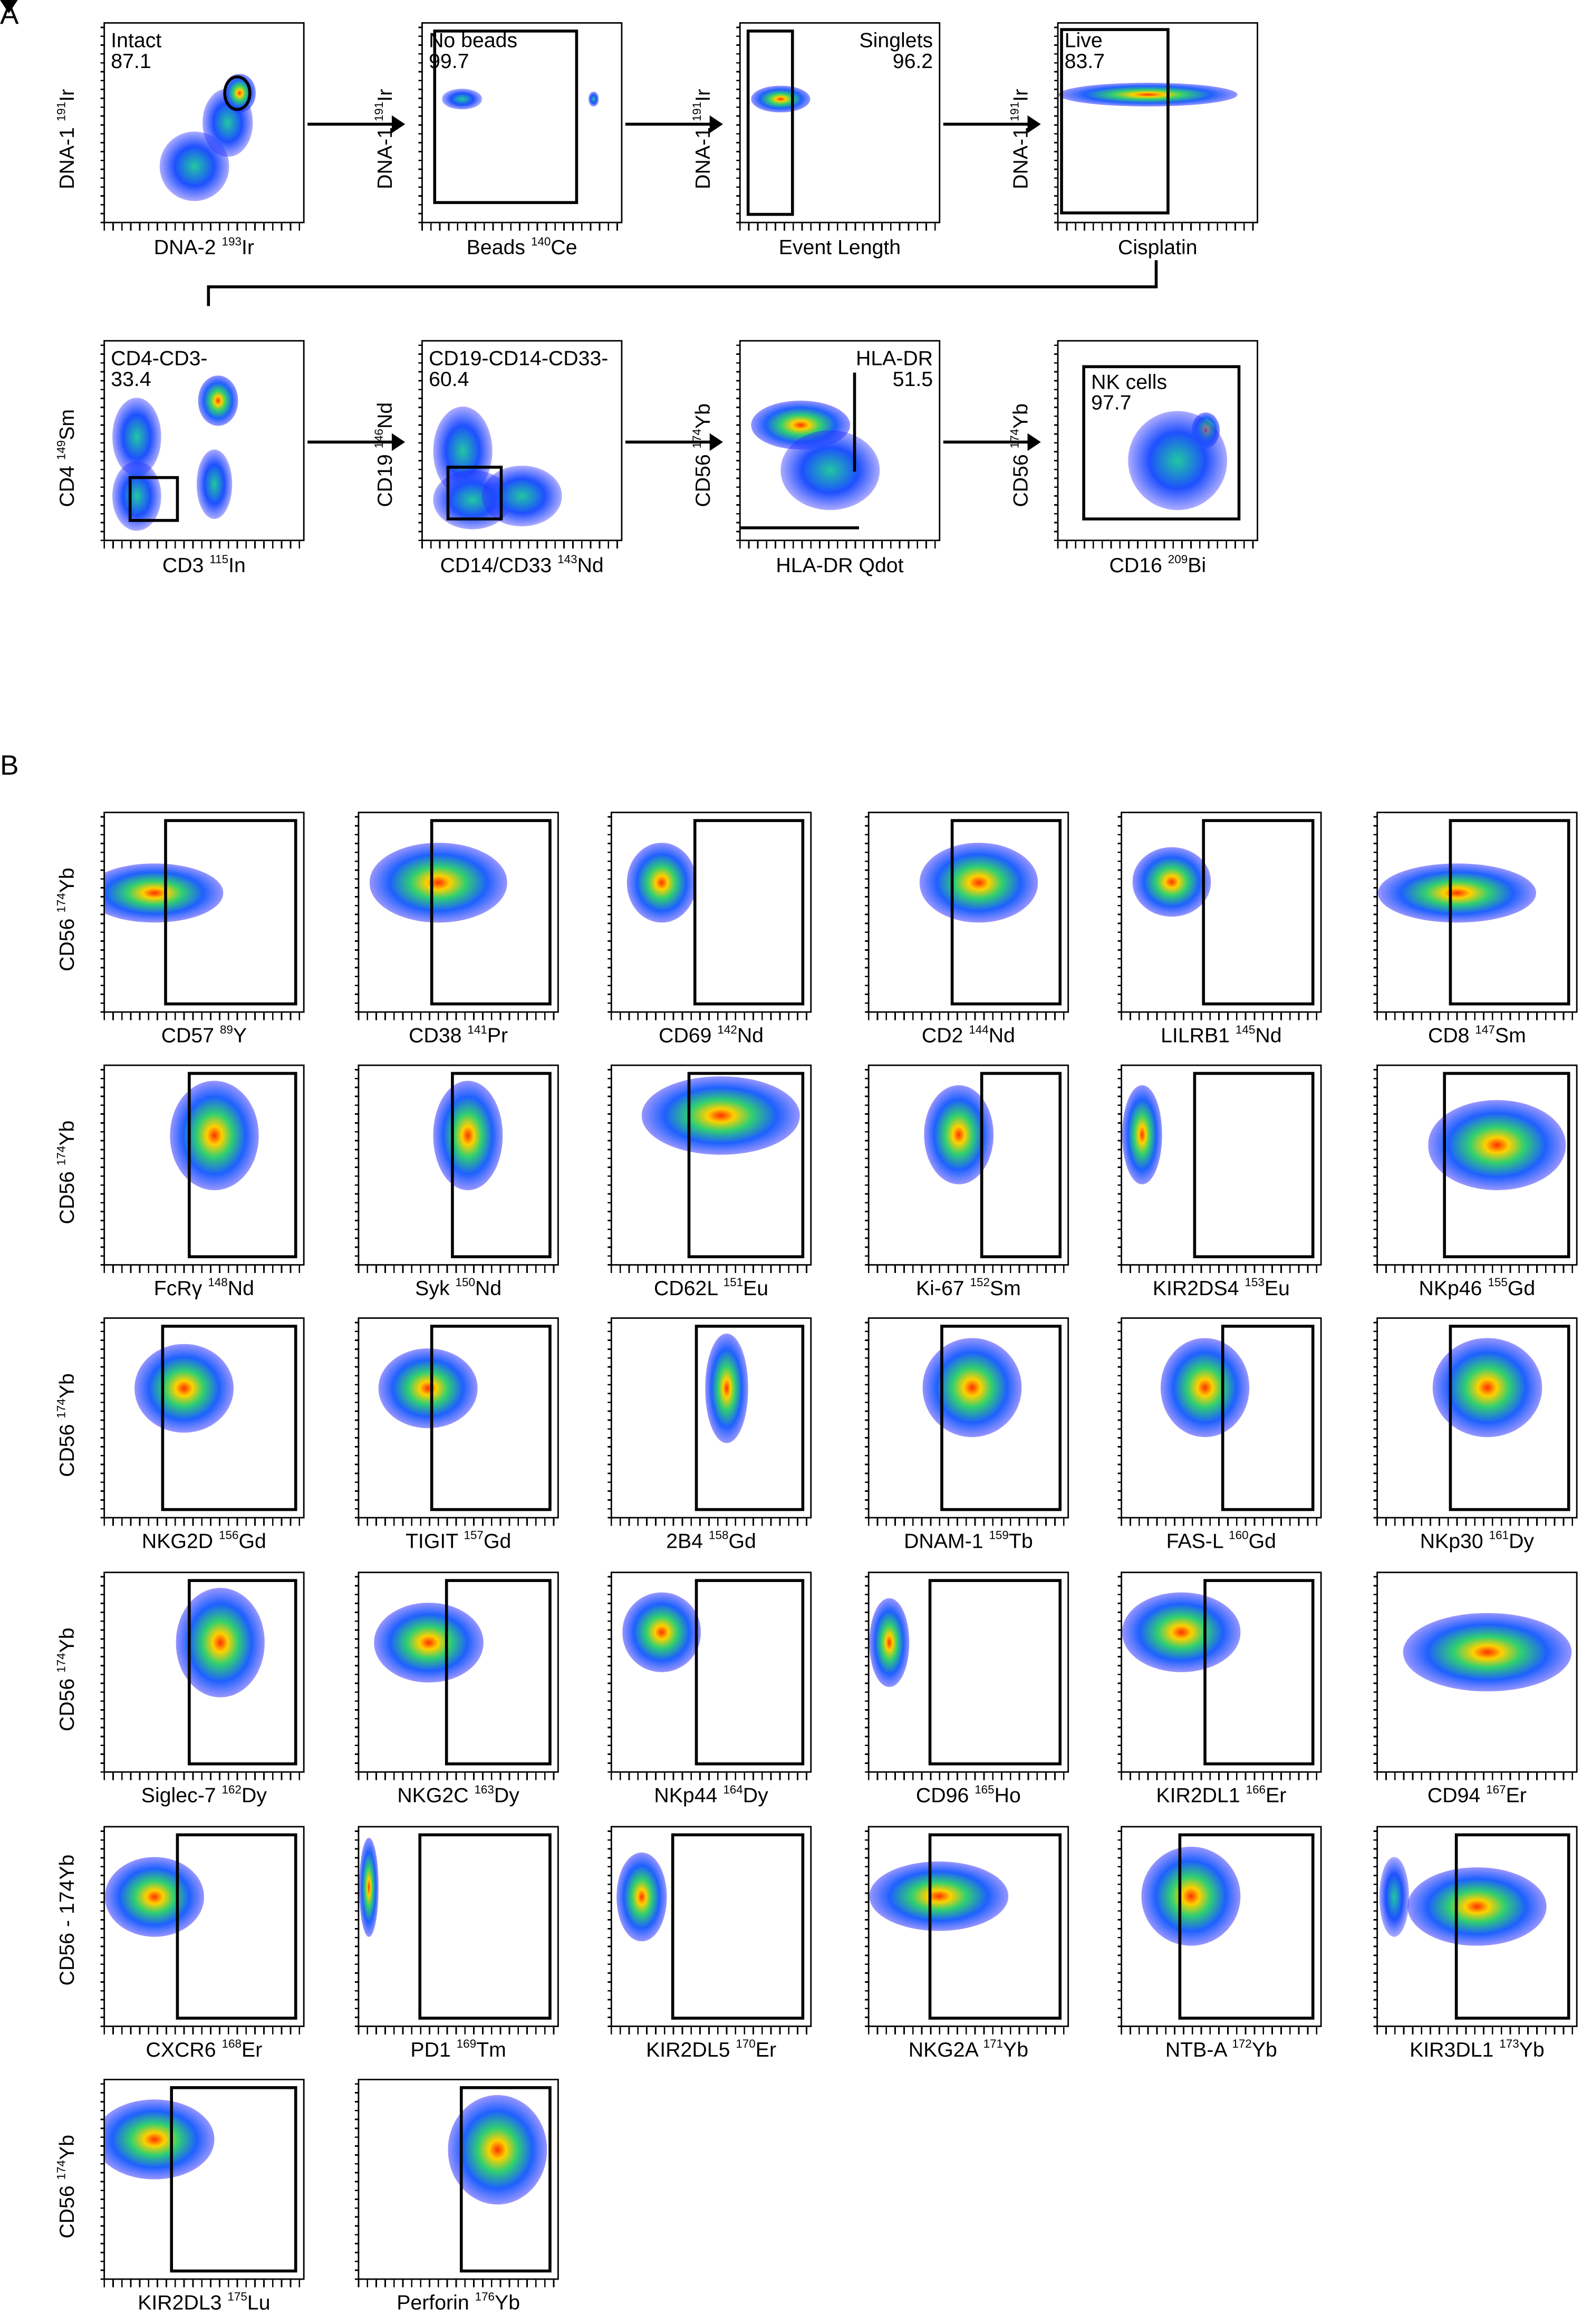  Describe the element at coordinates (755, 1795) in the screenshot. I see `axis-label-element: Dy` at that location.